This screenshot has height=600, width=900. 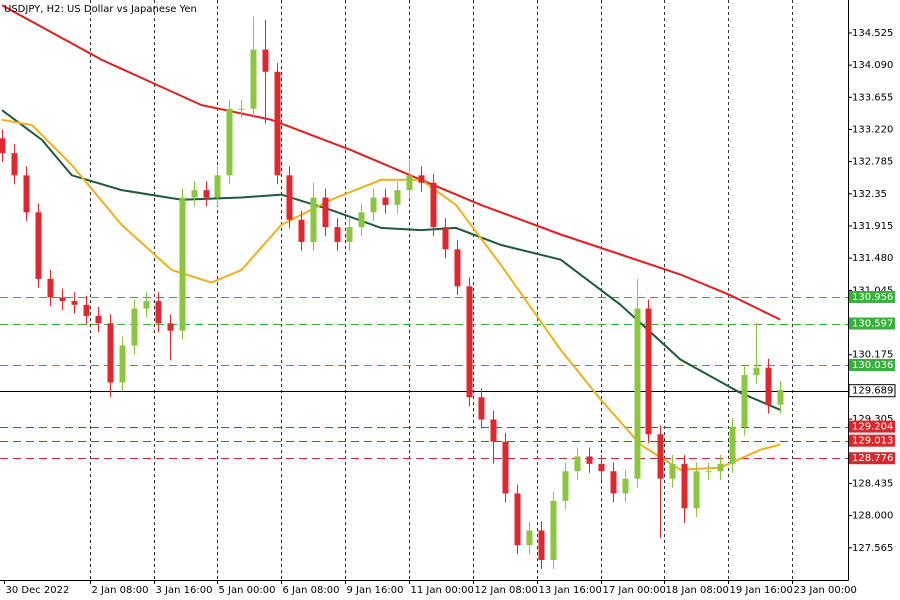 What do you see at coordinates (872, 290) in the screenshot?
I see `y-tick-label: 131.045` at bounding box center [872, 290].